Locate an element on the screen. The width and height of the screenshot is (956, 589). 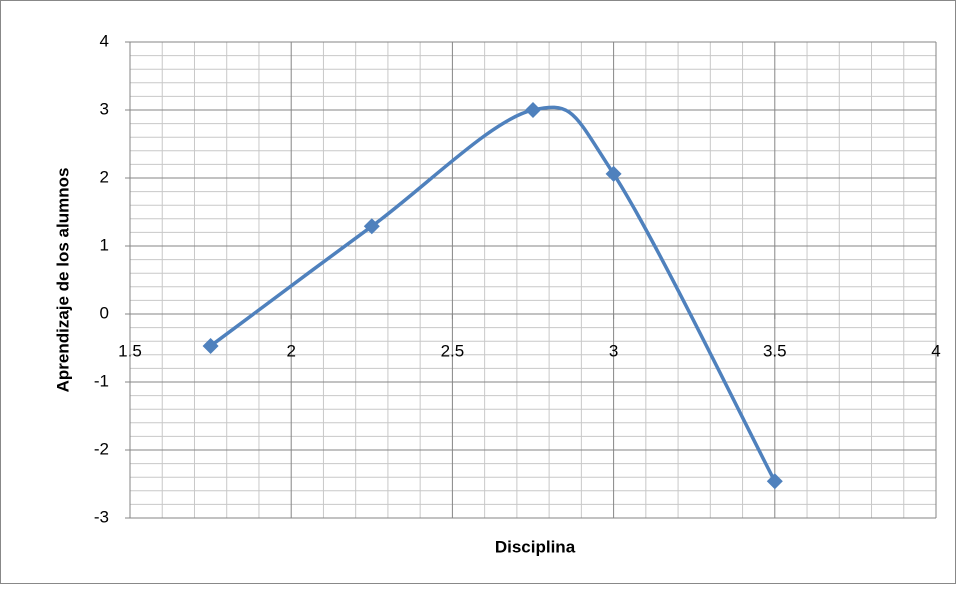
y-tick-label: 3 is located at coordinates (104, 108).